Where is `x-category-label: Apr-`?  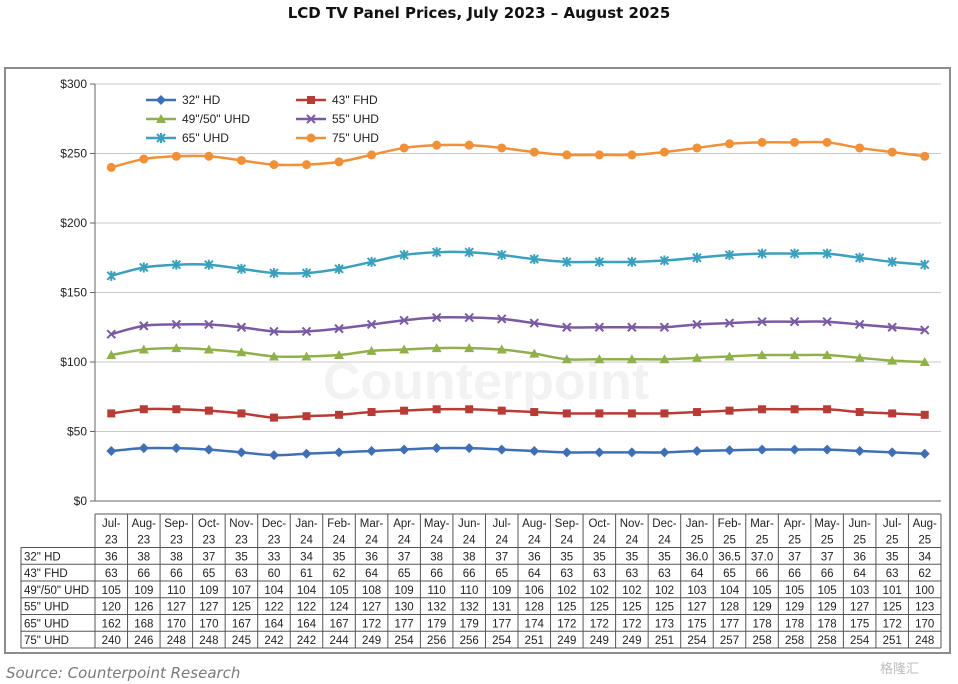
x-category-label: Apr- is located at coordinates (404, 524).